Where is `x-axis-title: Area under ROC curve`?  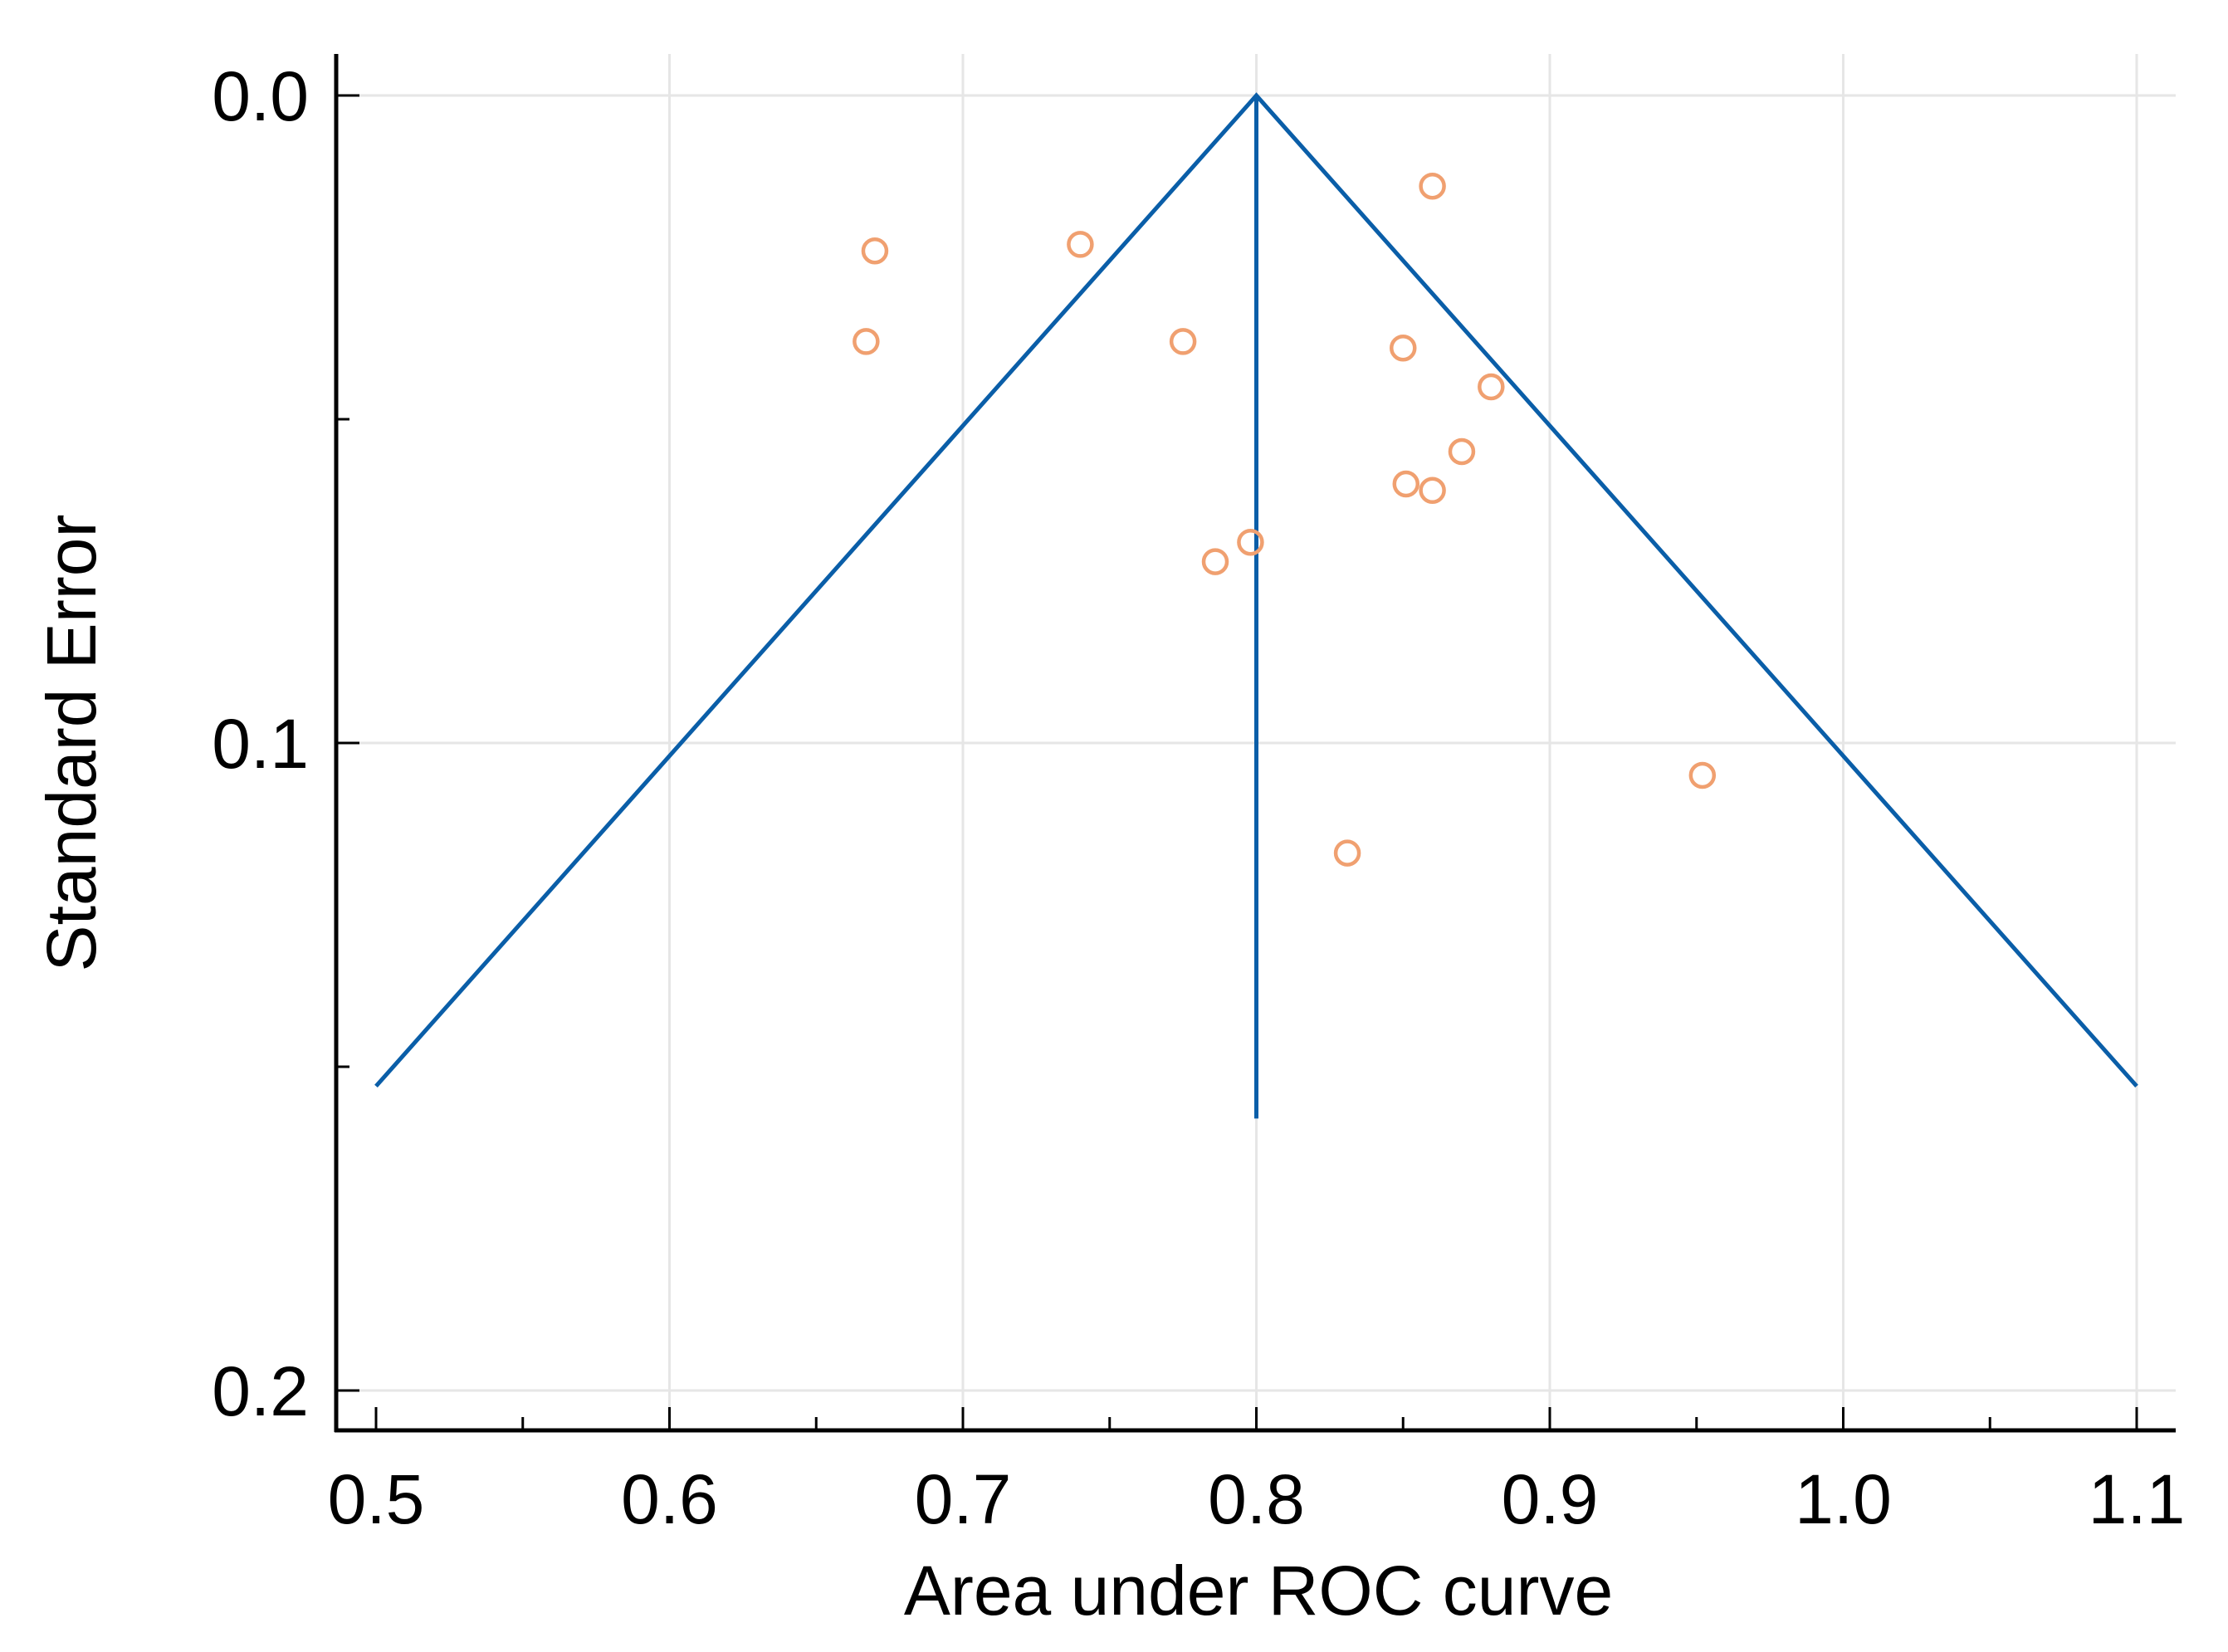
x-axis-title: Area under ROC curve is located at coordinates (1258, 1591).